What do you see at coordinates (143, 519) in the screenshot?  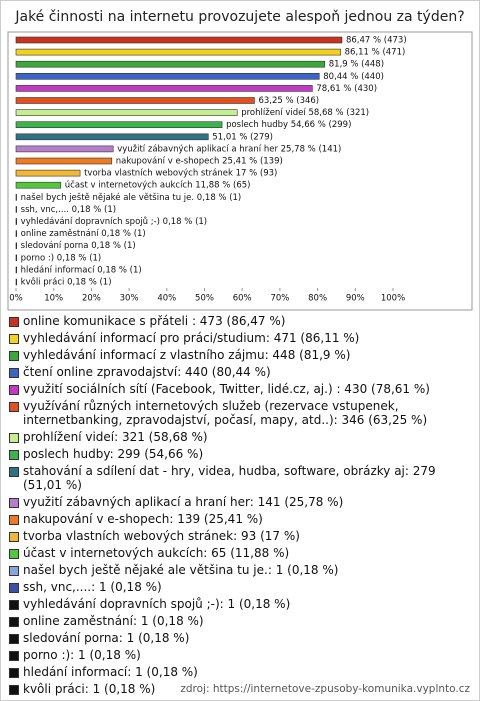 I see `legend-label: nakupování v e-shopech: 139 (25,41 %)` at bounding box center [143, 519].